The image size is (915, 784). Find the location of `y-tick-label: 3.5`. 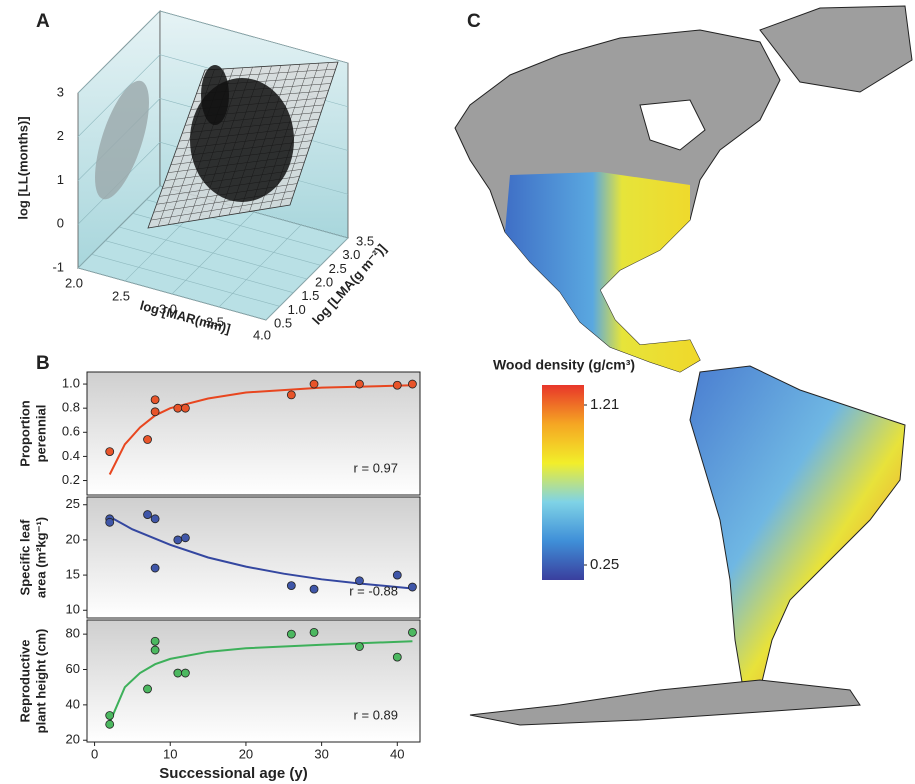

y-tick-label: 3.5 is located at coordinates (365, 240).